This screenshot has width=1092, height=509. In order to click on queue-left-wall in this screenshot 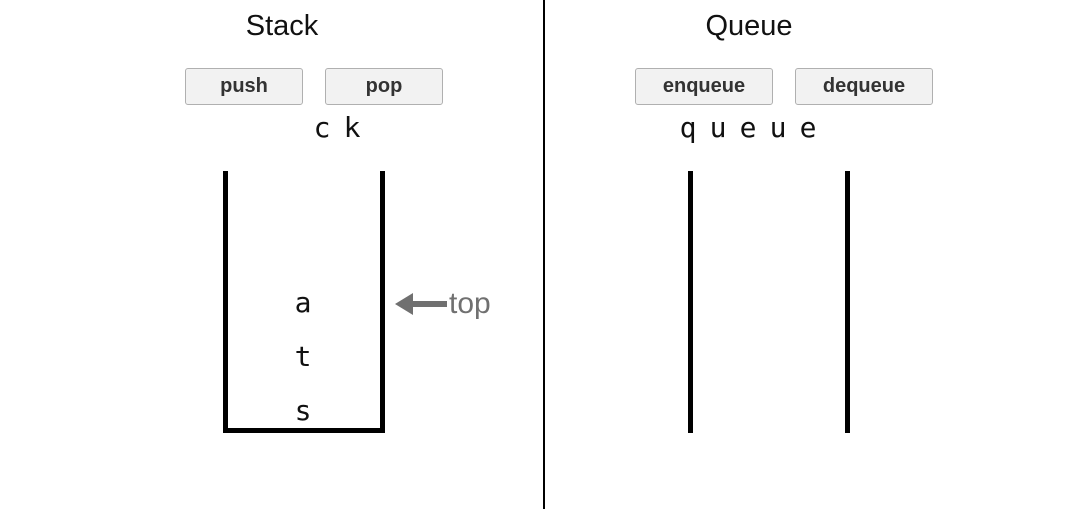, I will do `click(690, 302)`.